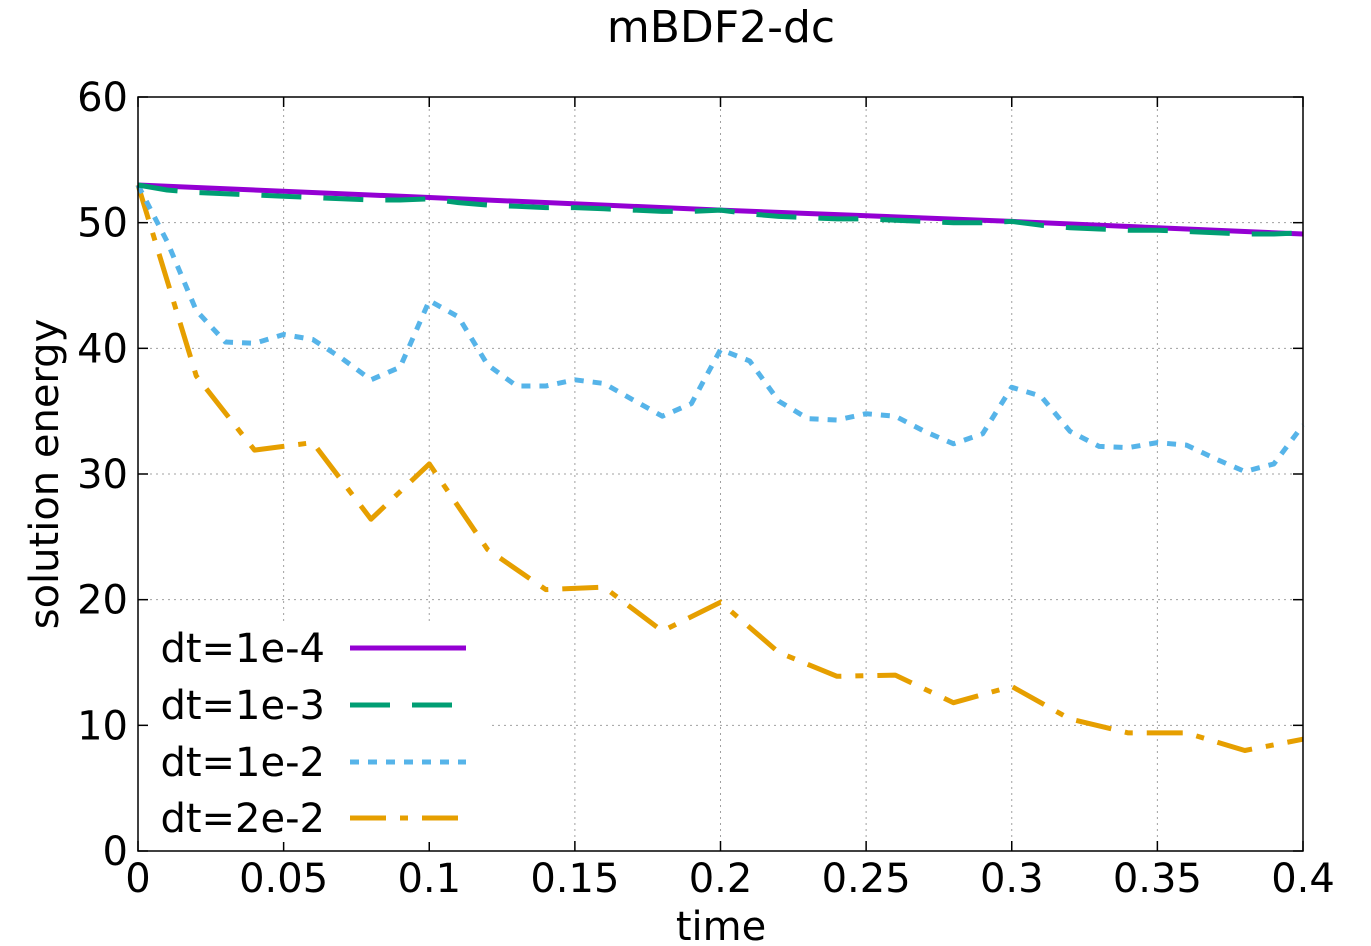 The height and width of the screenshot is (946, 1371). I want to click on legend-label: dt=1e-2, so click(242, 763).